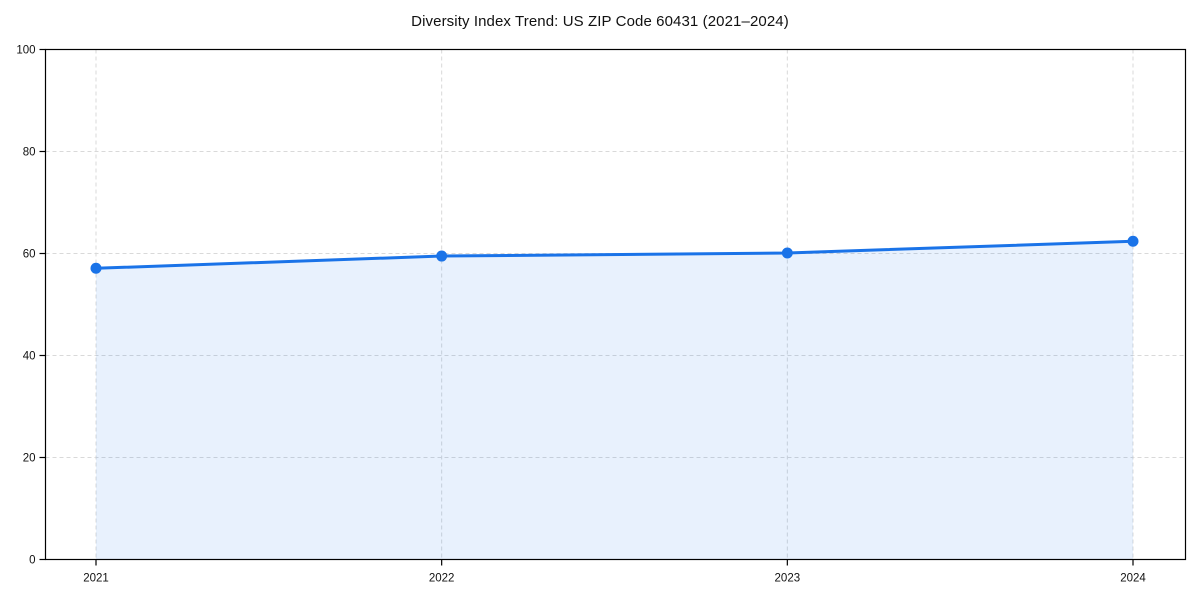 The image size is (1200, 600). I want to click on y-tick-label: 60, so click(29, 255).